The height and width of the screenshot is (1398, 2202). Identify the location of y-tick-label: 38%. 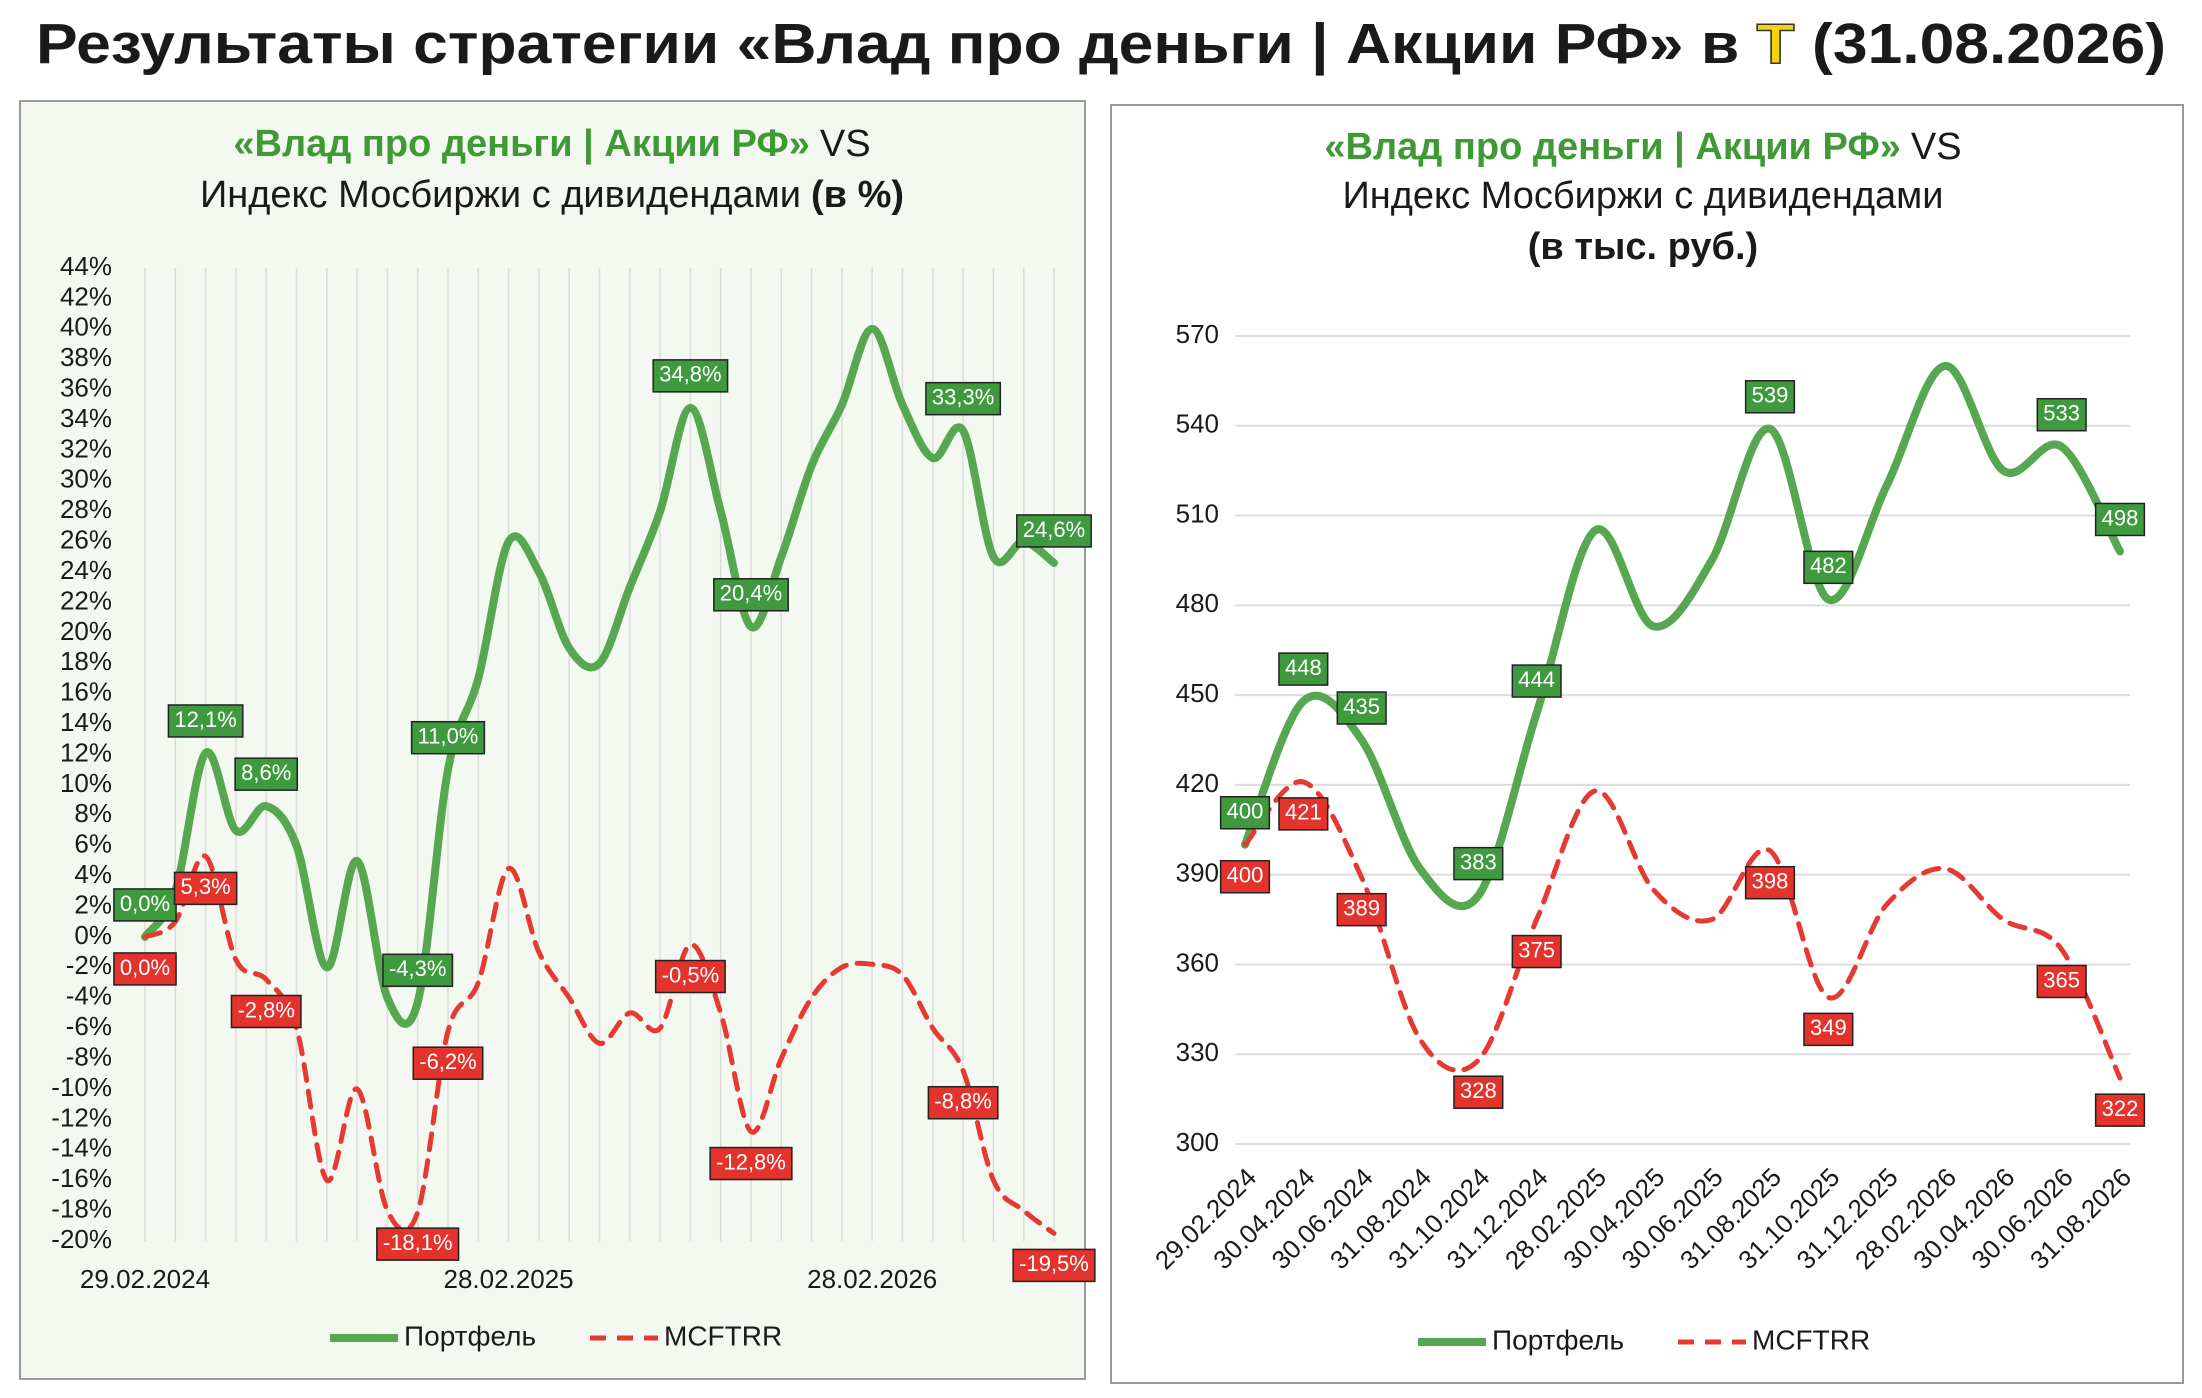
(86, 357).